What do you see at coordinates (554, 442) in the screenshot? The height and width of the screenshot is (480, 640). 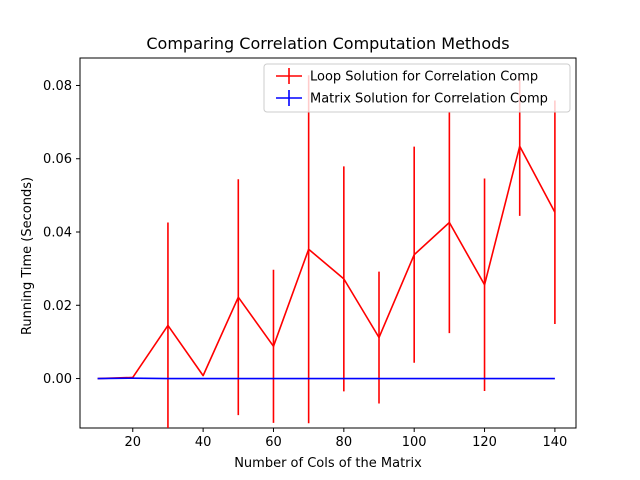 I see `x-tick-label: 140` at bounding box center [554, 442].